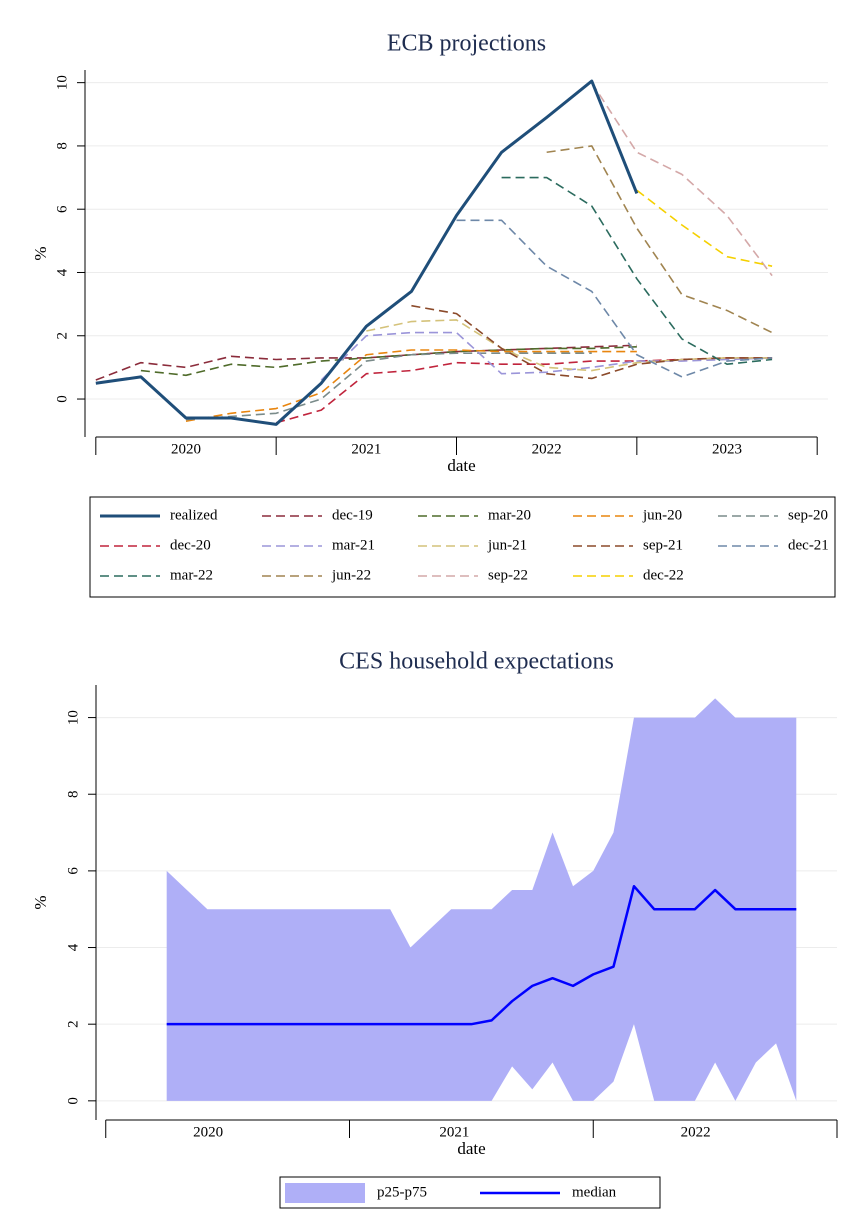 The height and width of the screenshot is (1209, 844). What do you see at coordinates (466, 44) in the screenshot?
I see `chart-title: ECB projections` at bounding box center [466, 44].